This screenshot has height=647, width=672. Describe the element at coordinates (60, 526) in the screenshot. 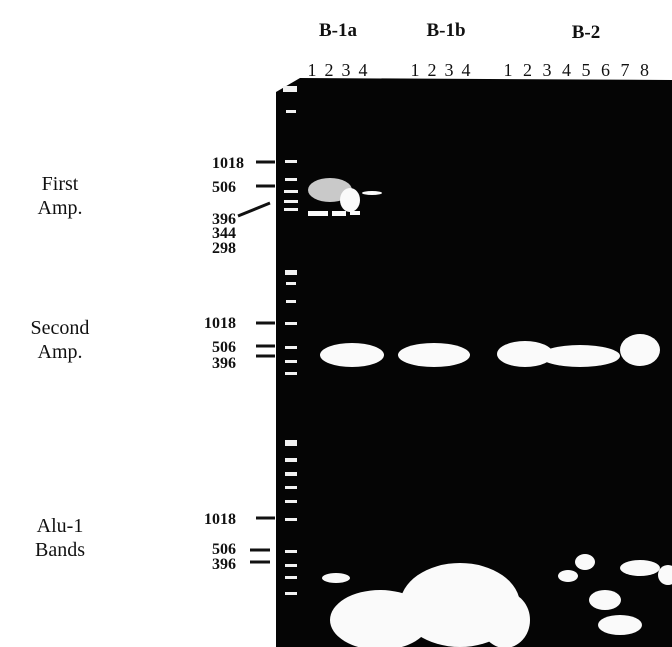

I see `section-label: Alu-1` at that location.